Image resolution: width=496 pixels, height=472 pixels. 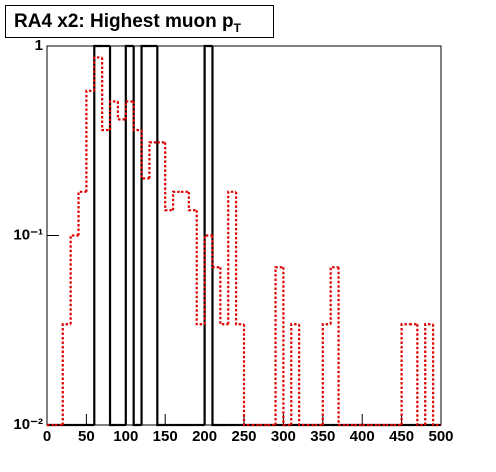 I want to click on x-tick-label: 50, so click(x=86, y=436).